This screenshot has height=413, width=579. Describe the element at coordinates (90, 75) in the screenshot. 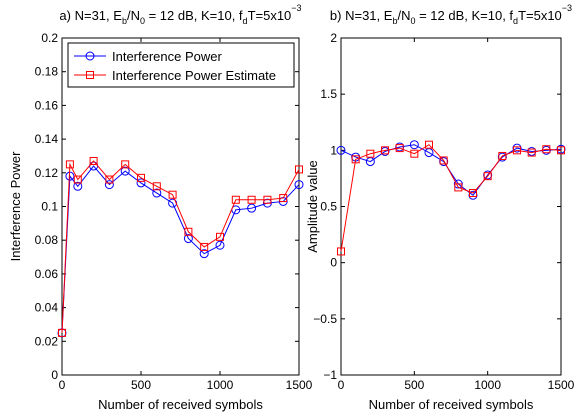

I see `legend-marker-square` at that location.